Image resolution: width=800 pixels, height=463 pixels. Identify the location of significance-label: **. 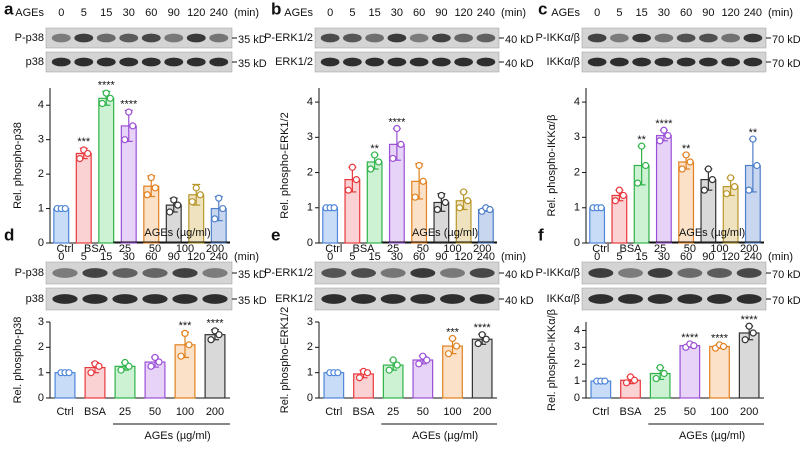
(374, 149).